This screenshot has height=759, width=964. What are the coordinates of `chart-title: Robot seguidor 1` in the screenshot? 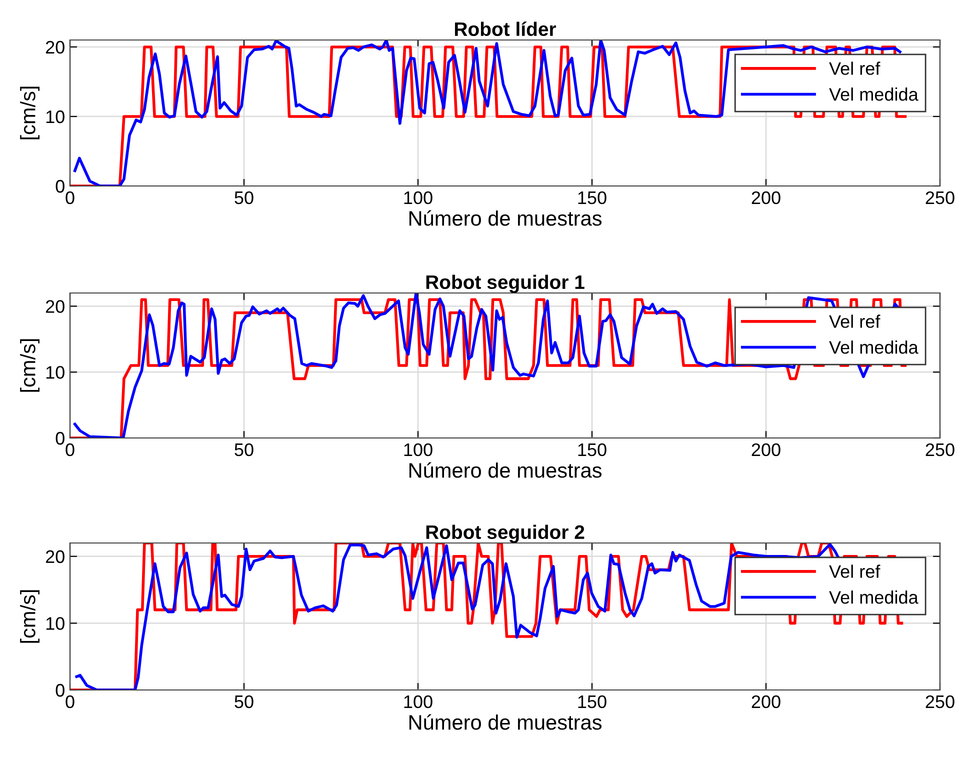 It's located at (505, 283).